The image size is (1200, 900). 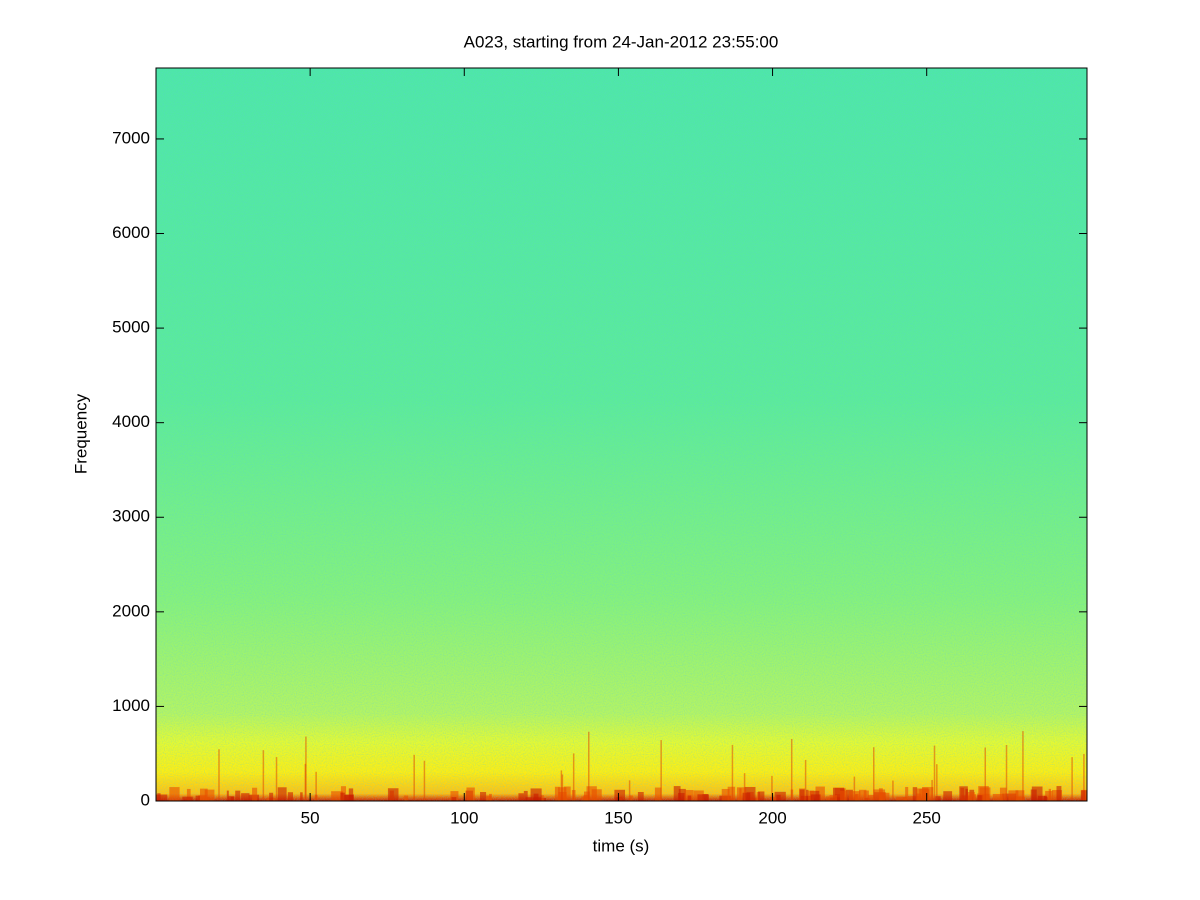 What do you see at coordinates (927, 817) in the screenshot?
I see `x-tick-label: 250` at bounding box center [927, 817].